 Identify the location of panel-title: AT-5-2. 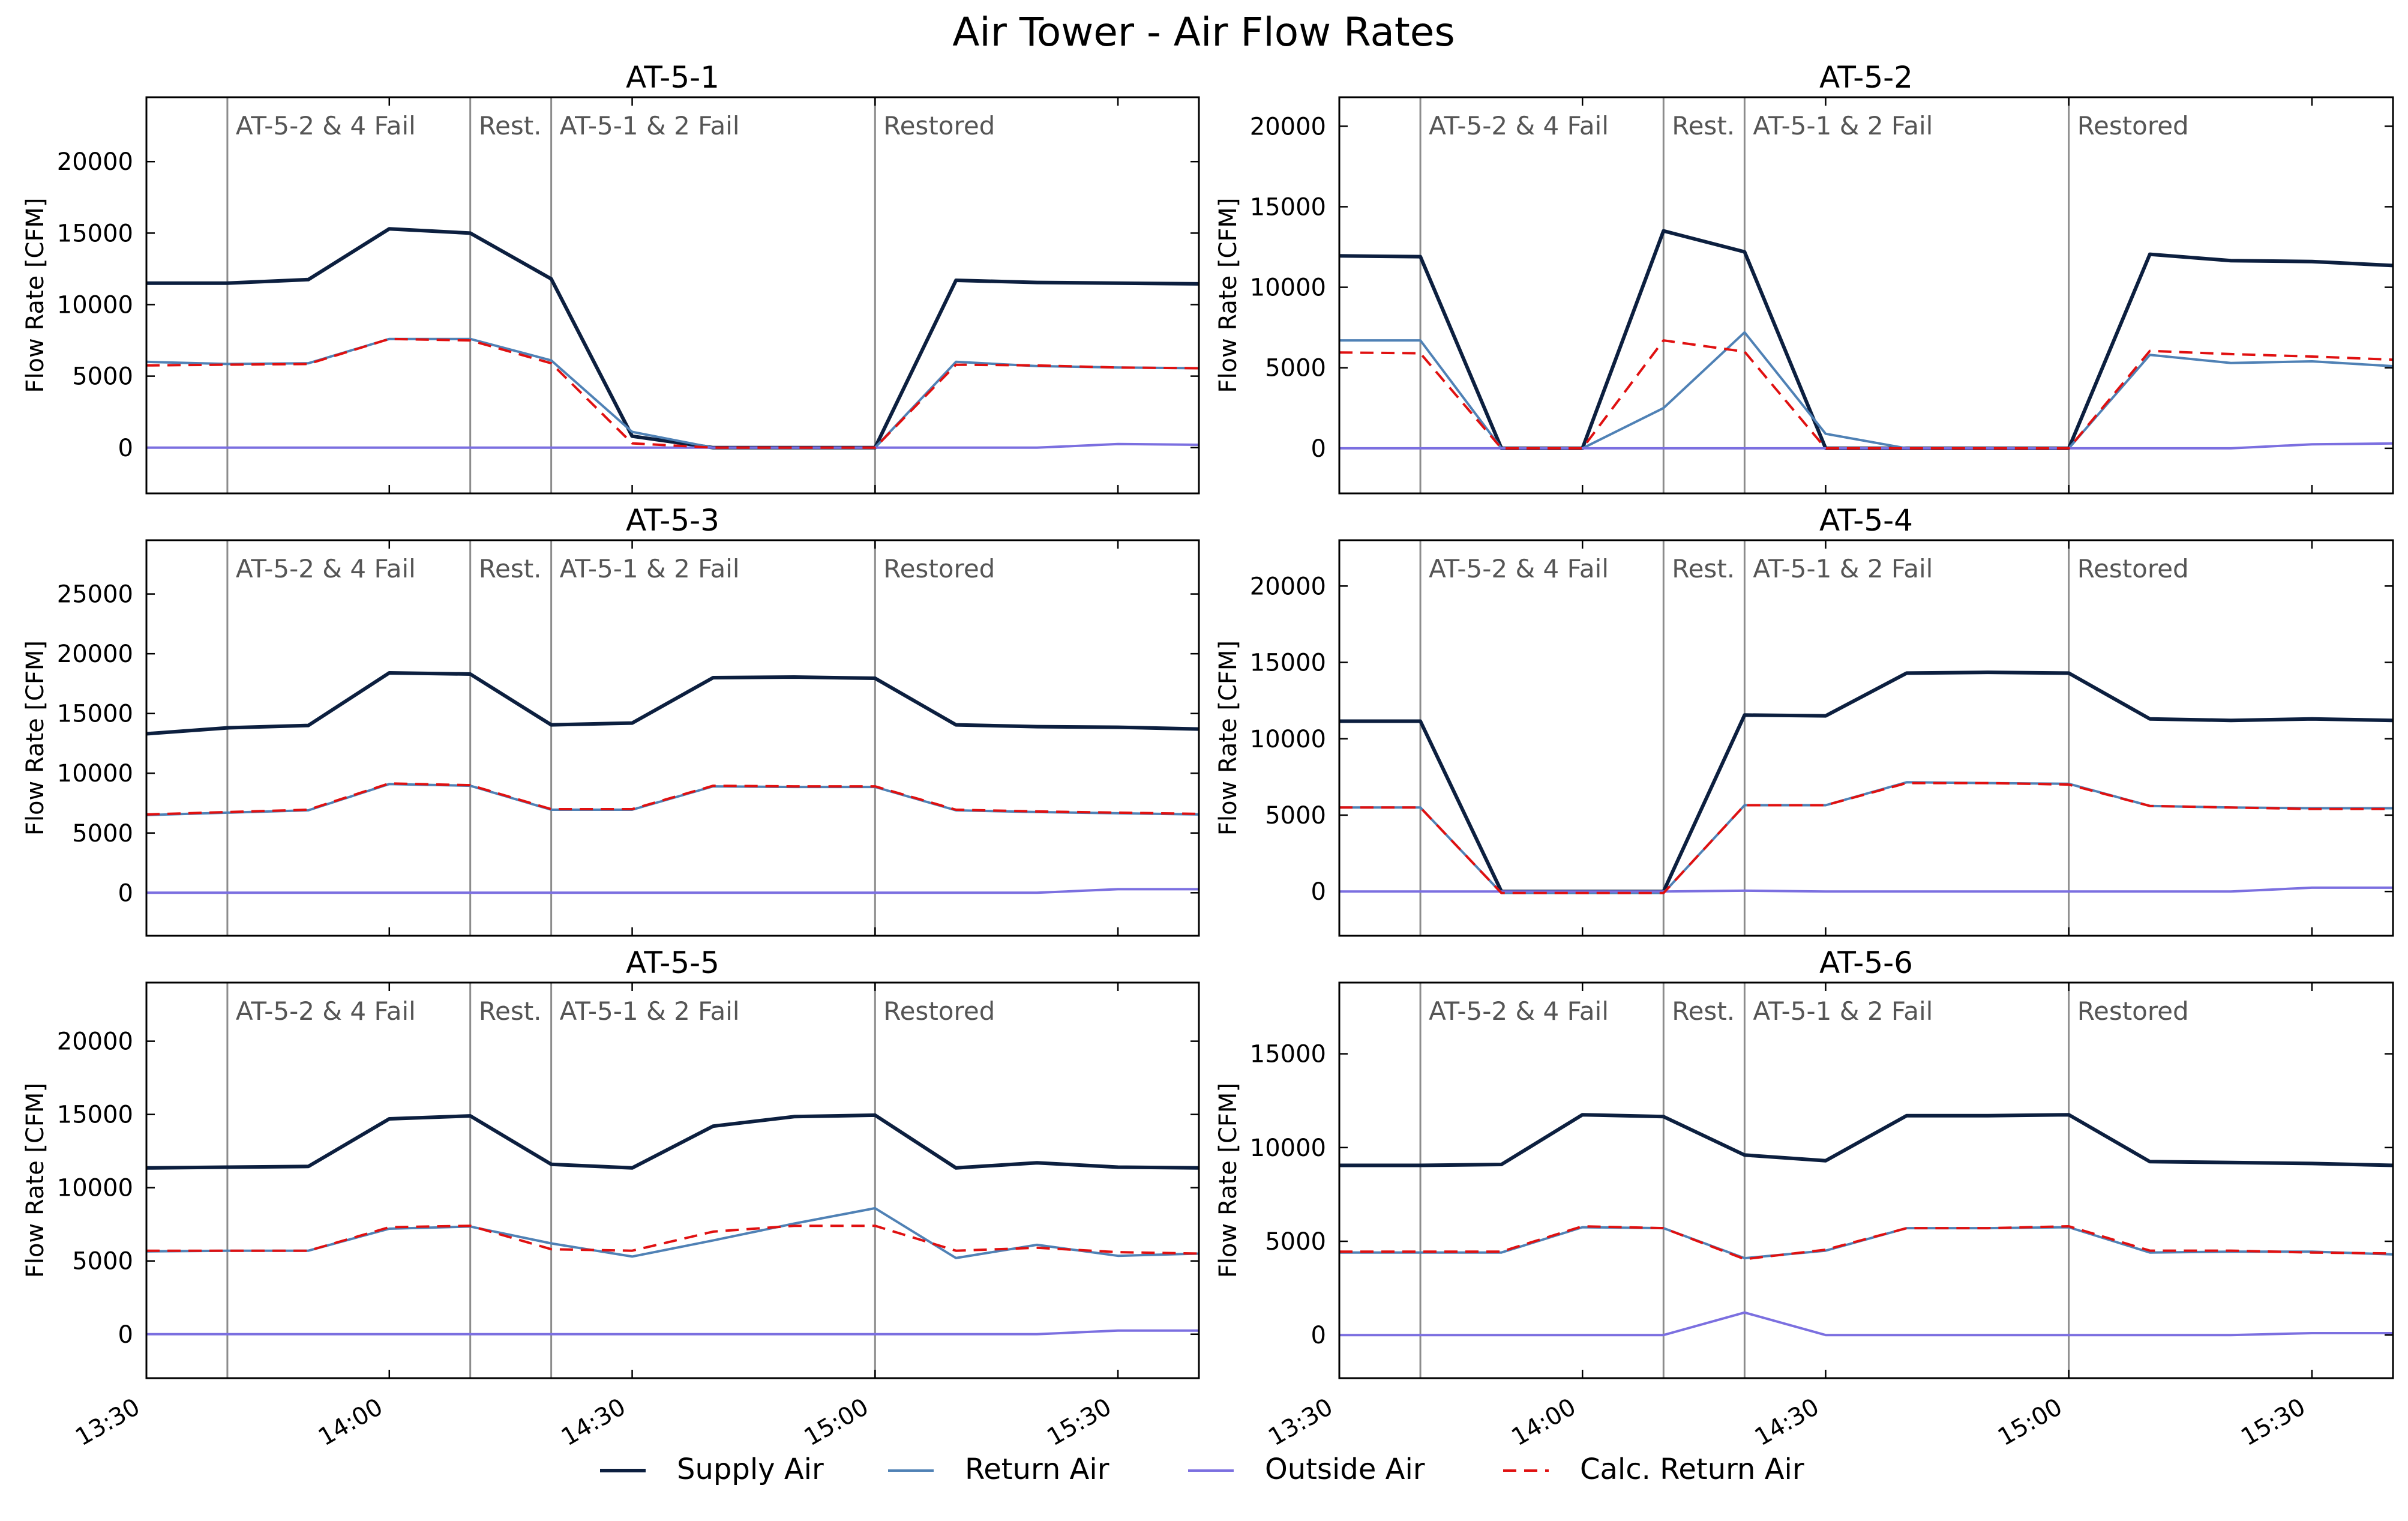
(1866, 77).